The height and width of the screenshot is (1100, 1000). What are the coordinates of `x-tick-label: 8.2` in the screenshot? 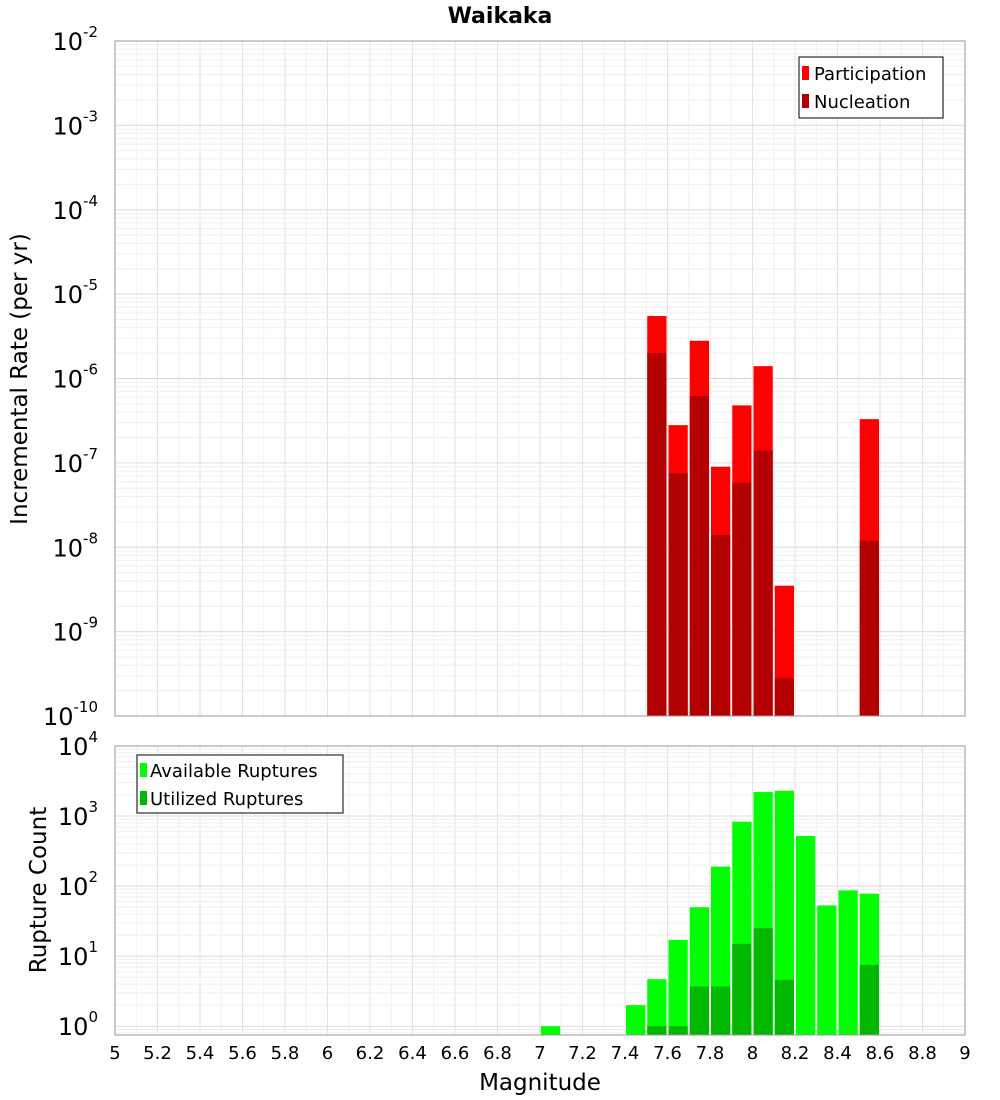 It's located at (795, 1053).